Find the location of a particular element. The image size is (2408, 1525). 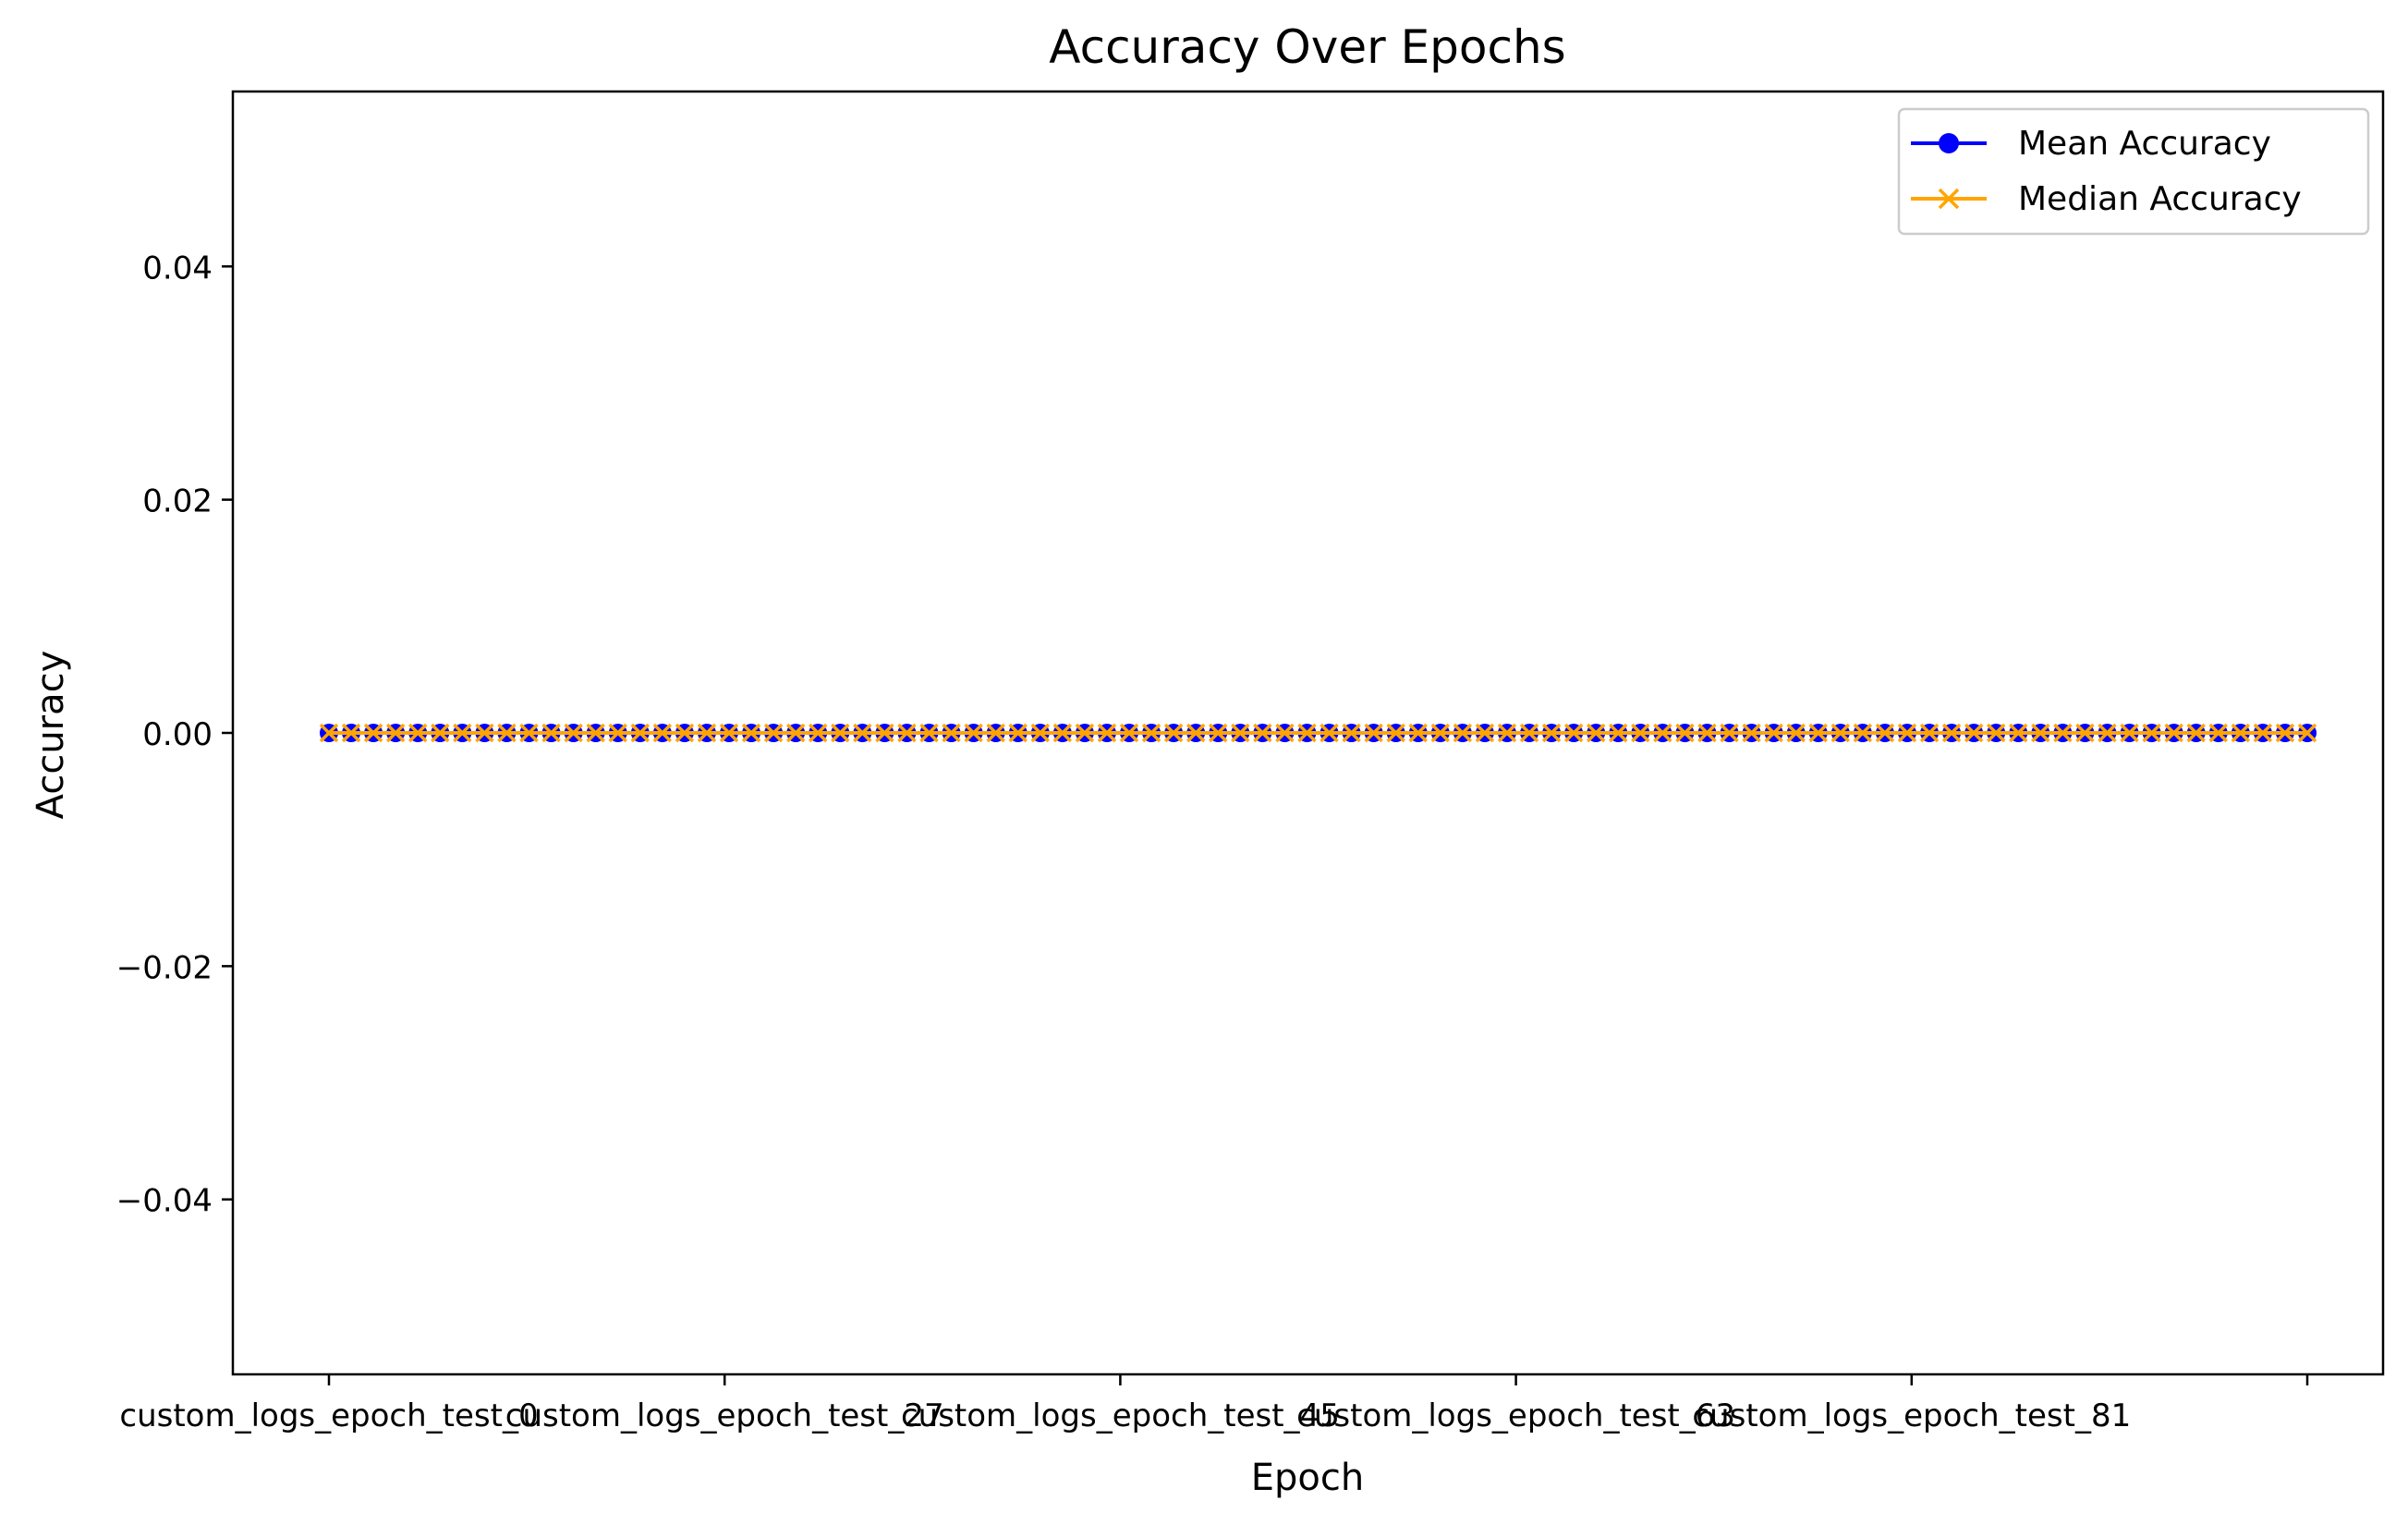

series-median-accuracy is located at coordinates (1318, 733).